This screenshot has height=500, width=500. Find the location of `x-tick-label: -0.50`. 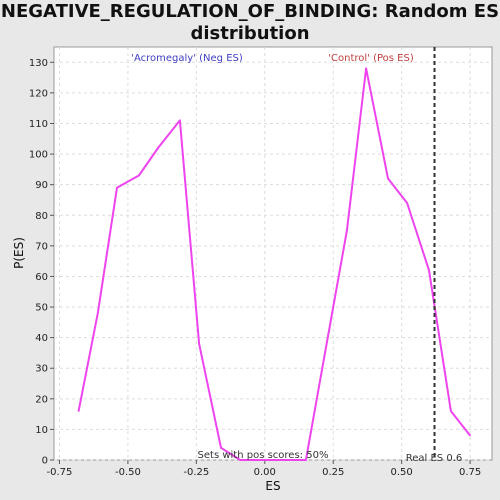

x-tick-label: -0.50 is located at coordinates (128, 472).